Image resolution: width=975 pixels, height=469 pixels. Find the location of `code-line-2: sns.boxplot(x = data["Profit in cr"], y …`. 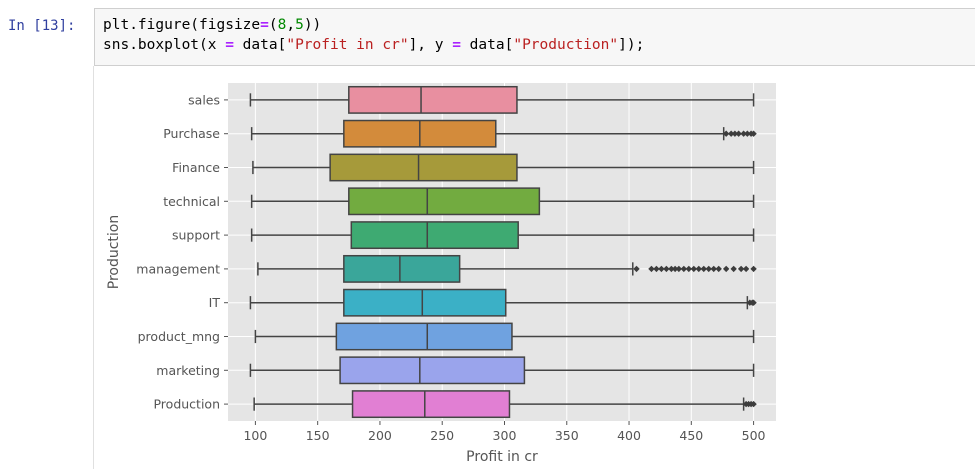

code-line-2: sns.boxplot(x = data["Profit in cr"], y … is located at coordinates (374, 45).